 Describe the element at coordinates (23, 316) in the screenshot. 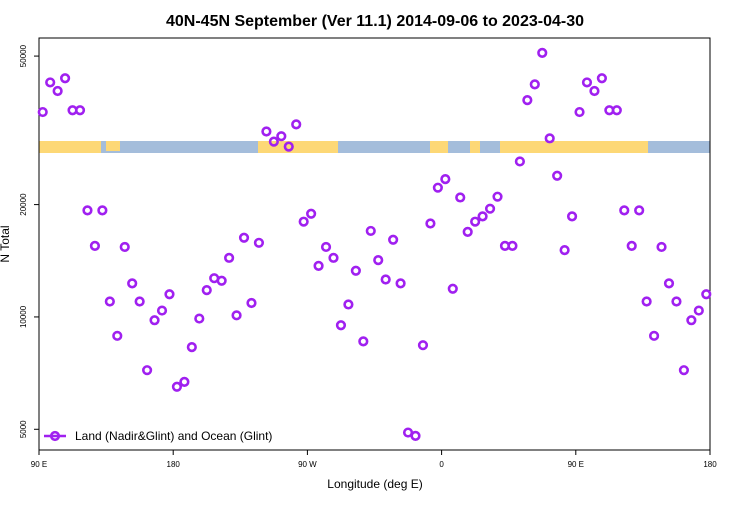

I see `y-tick-label: 10000` at that location.